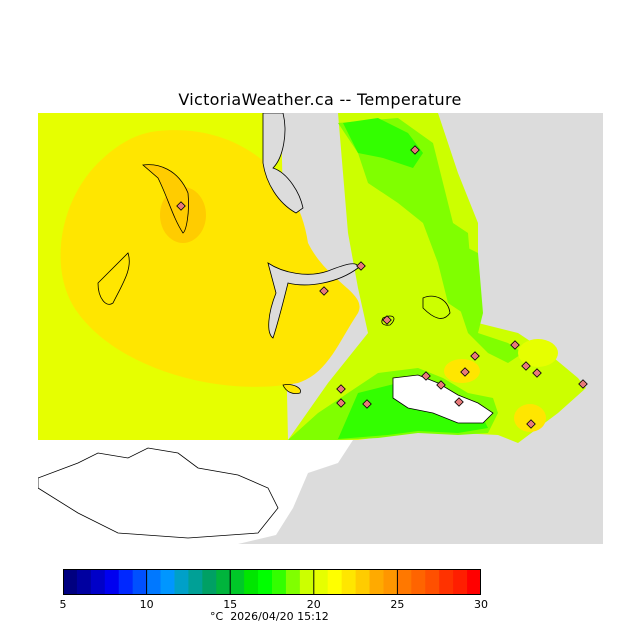 The image size is (640, 640). I want to click on map-title: VictoriaWeather.ca -- Temperature, so click(320, 99).